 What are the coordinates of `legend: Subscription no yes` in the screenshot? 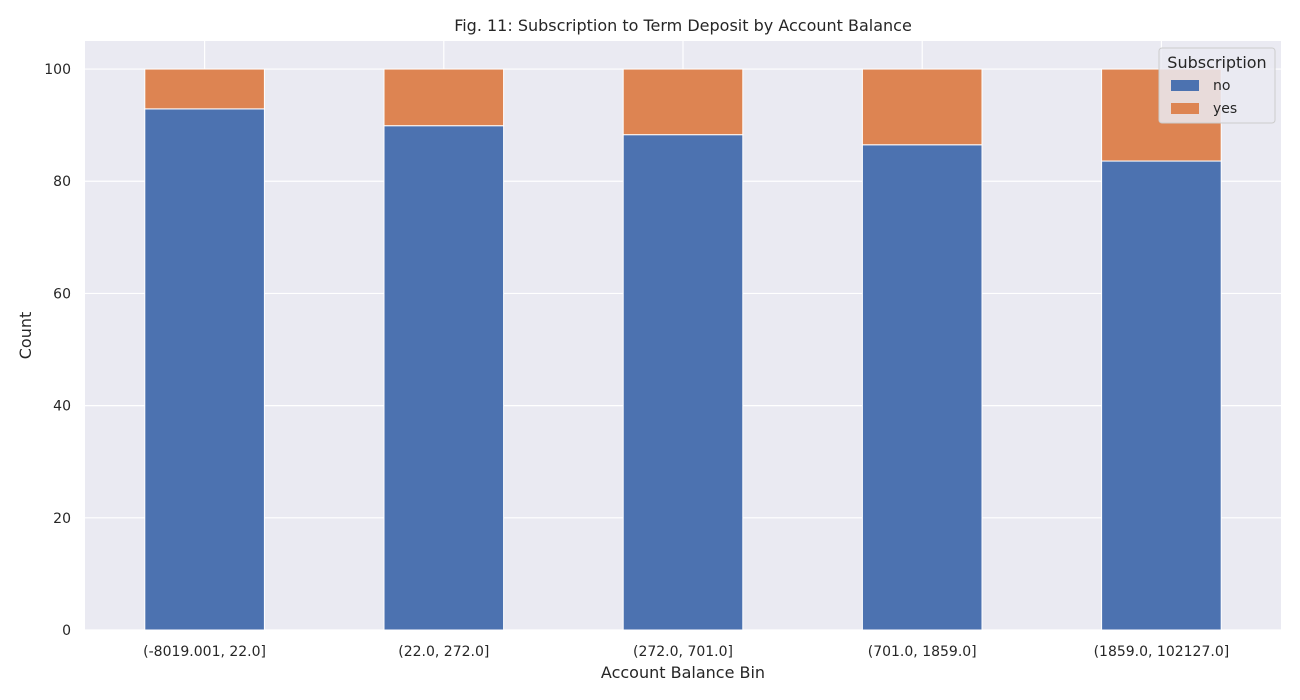 It's located at (1217, 85).